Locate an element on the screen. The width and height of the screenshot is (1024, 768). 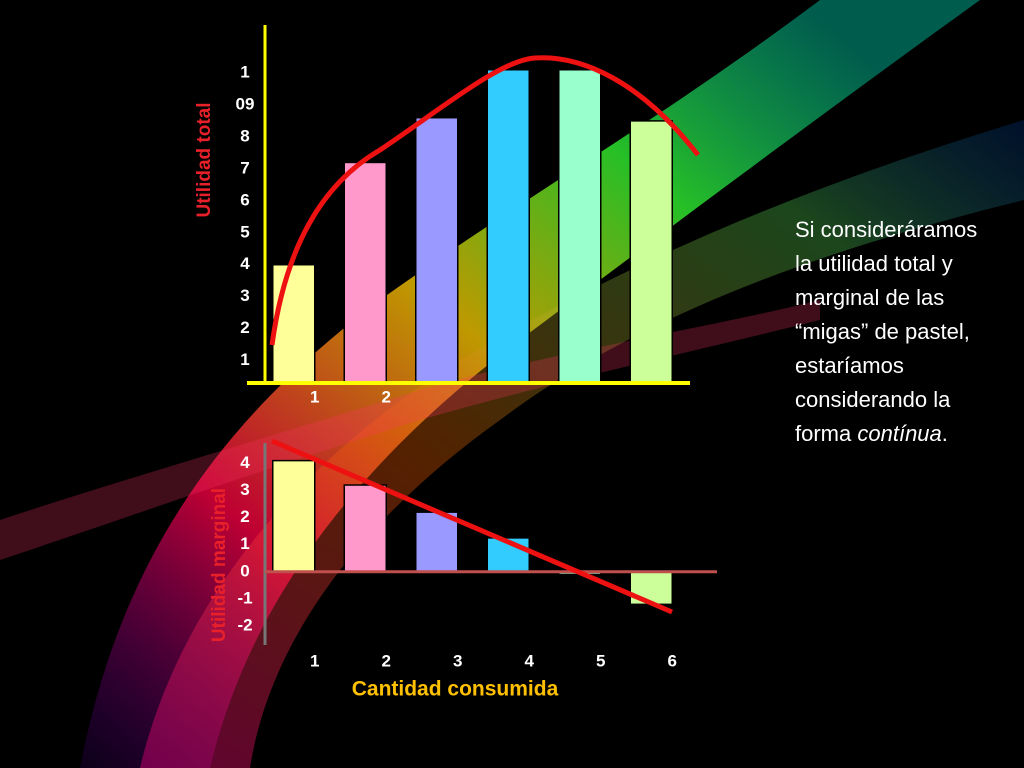
y-tick-label: 6 is located at coordinates (244, 199).